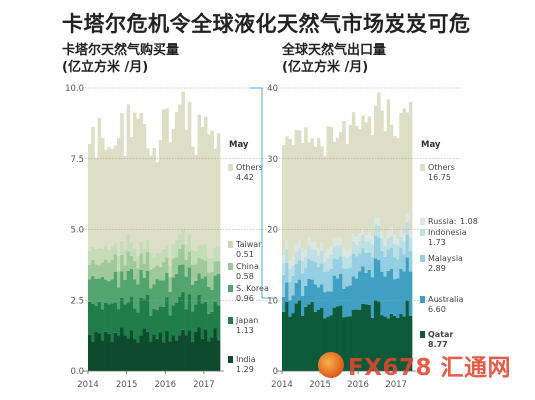  I want to click on bar-qatar-m37, so click(401, 342).